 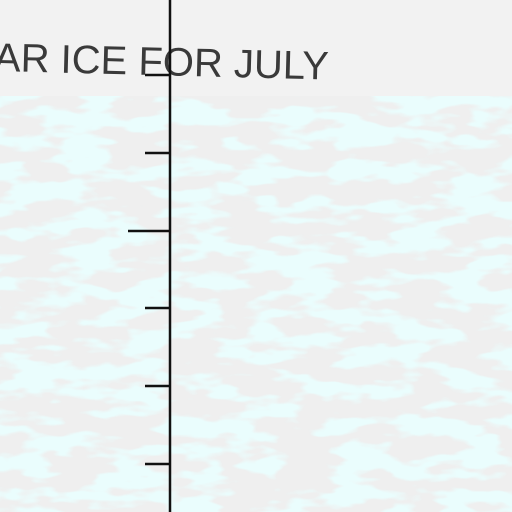 I want to click on scale-bar, so click(x=150, y=256).